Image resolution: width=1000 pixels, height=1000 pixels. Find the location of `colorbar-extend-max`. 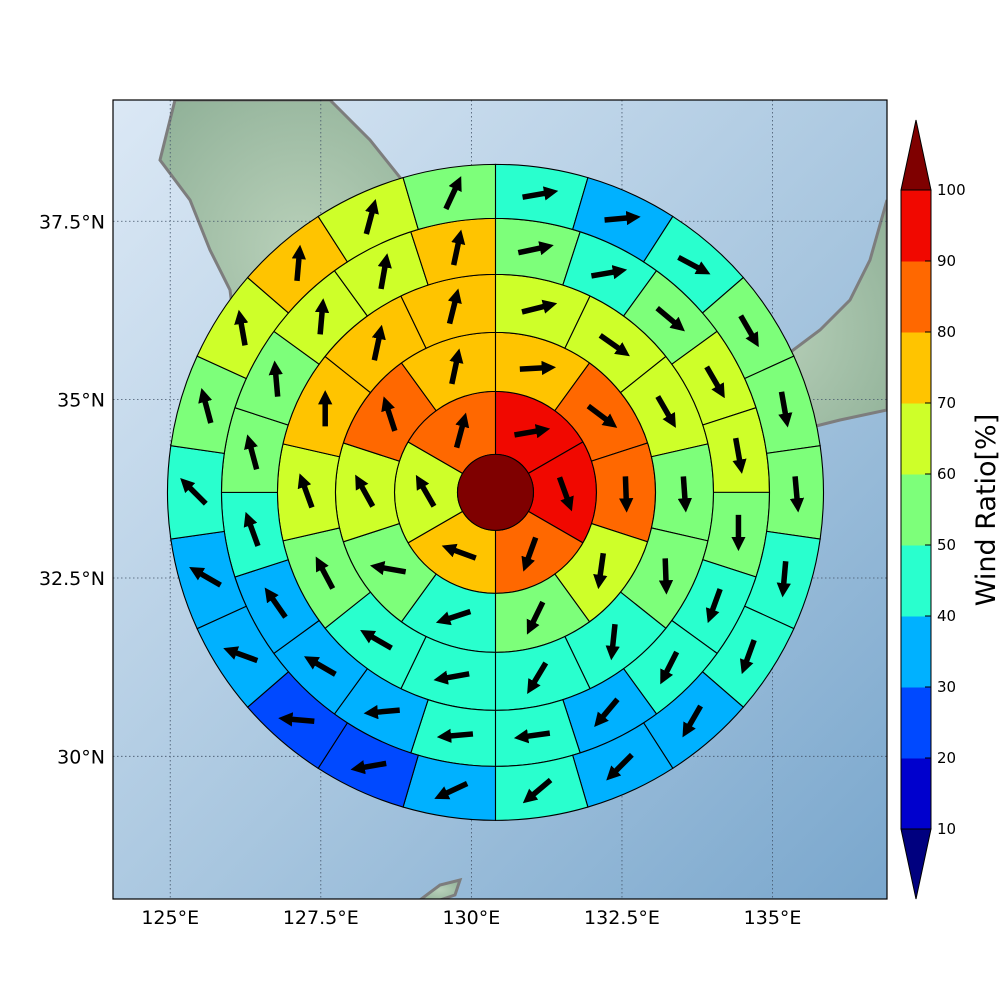

colorbar-extend-max is located at coordinates (916, 155).